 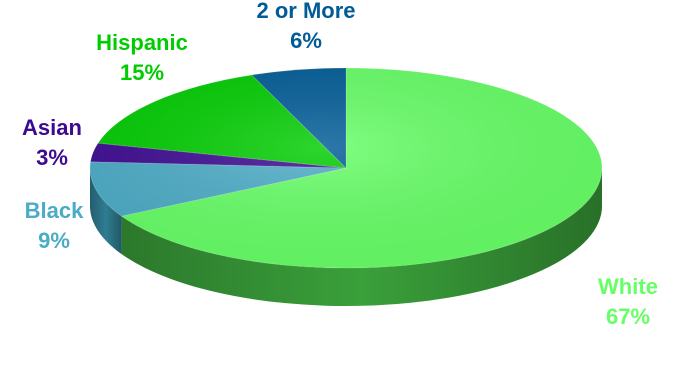 What do you see at coordinates (106, 211) in the screenshot?
I see `pie-side-shade-black` at bounding box center [106, 211].